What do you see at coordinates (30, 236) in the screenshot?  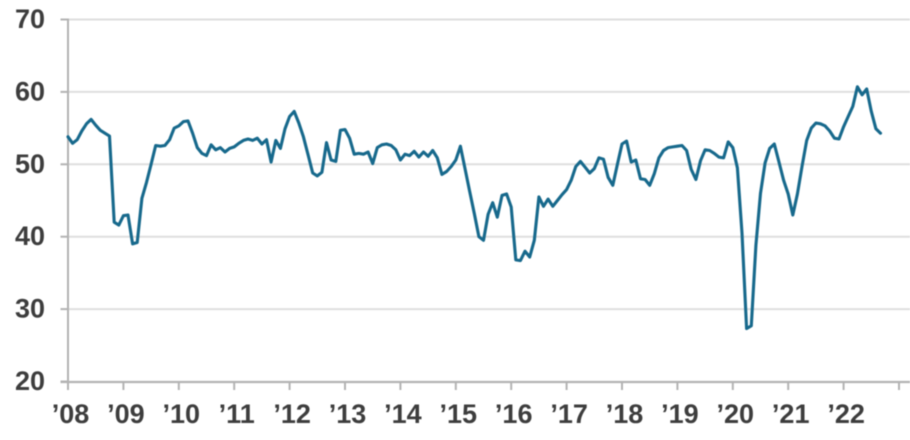 I see `svg-text: 40` at bounding box center [30, 236].